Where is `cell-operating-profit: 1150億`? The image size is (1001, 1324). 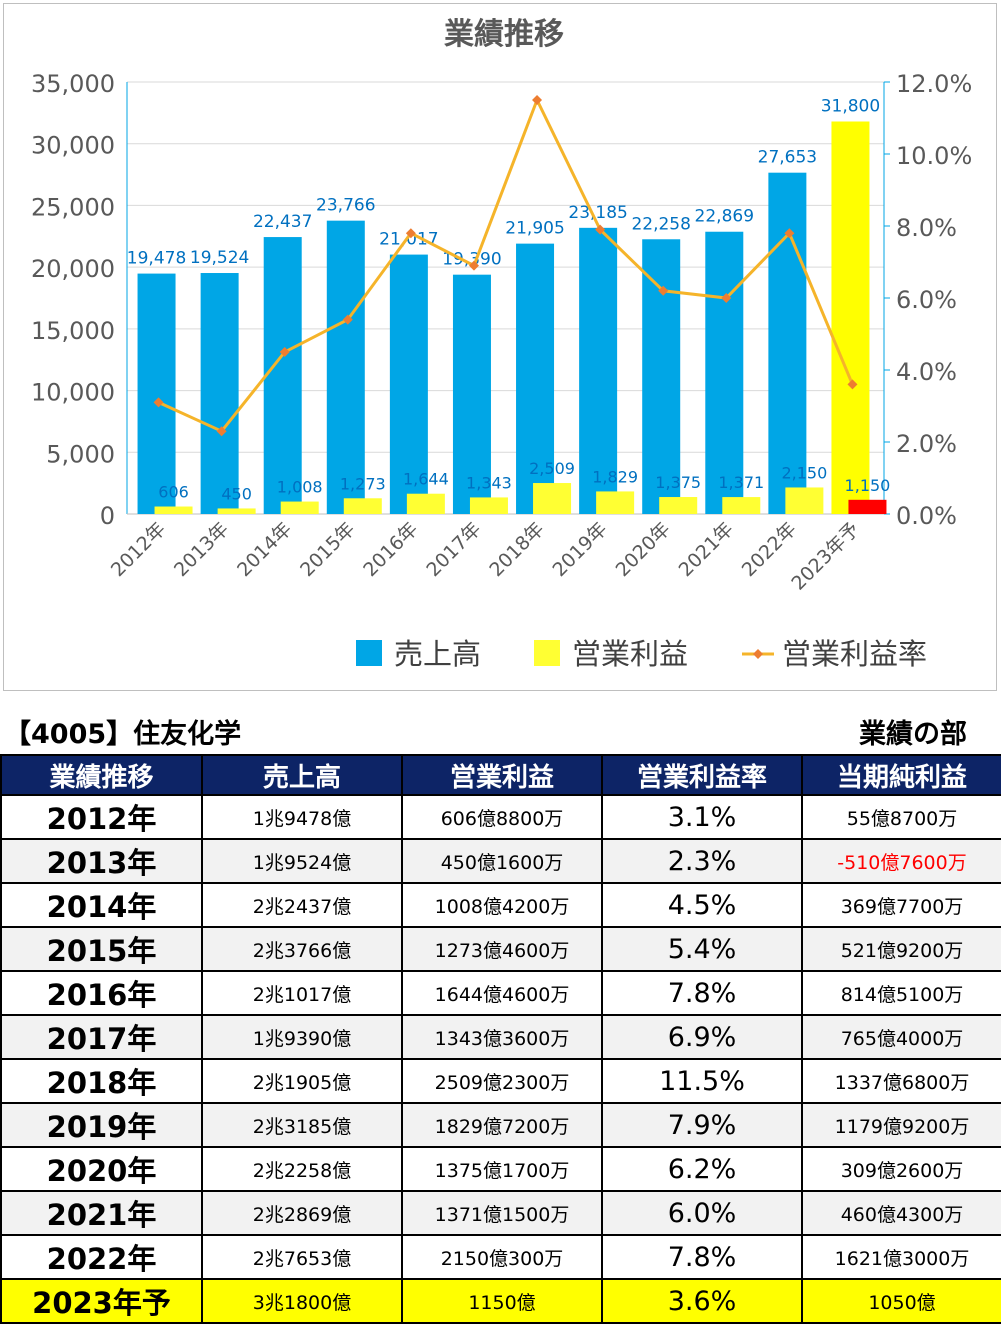
cell-operating-profit: 1150億 is located at coordinates (502, 1301).